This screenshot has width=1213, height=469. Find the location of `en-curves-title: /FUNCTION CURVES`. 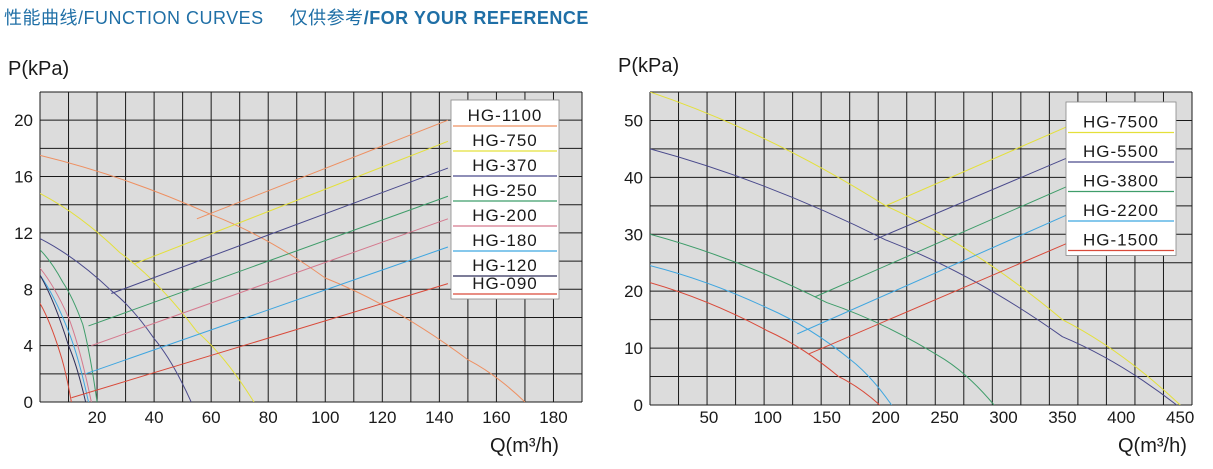

en-curves-title: /FUNCTION CURVES is located at coordinates (171, 18).